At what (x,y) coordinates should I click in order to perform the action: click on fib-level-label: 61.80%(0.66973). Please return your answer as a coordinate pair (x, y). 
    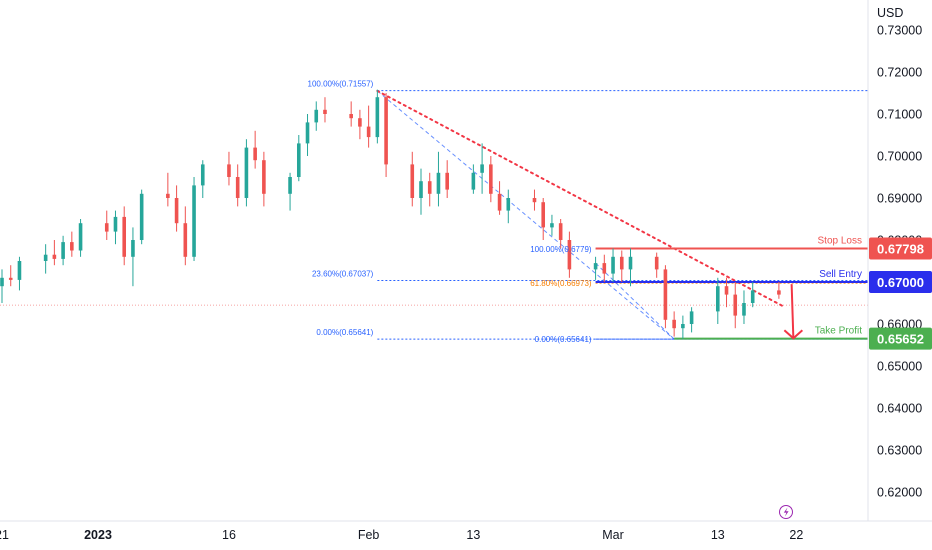
    Looking at the image, I should click on (561, 283).